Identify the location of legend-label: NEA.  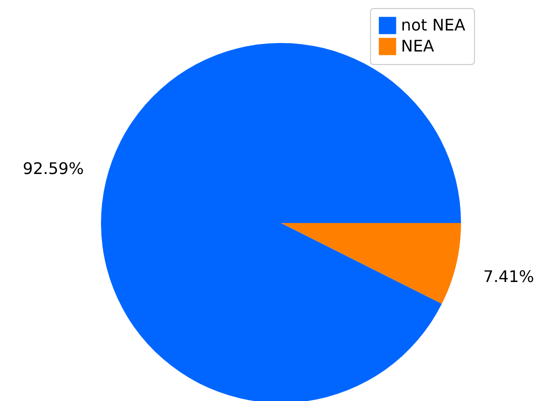
(417, 46).